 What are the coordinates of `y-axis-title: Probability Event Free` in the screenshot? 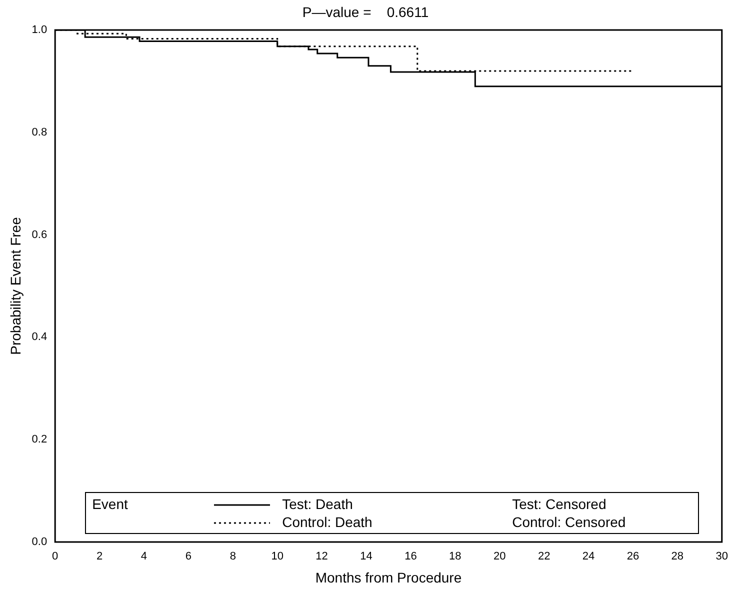 It's located at (15, 285).